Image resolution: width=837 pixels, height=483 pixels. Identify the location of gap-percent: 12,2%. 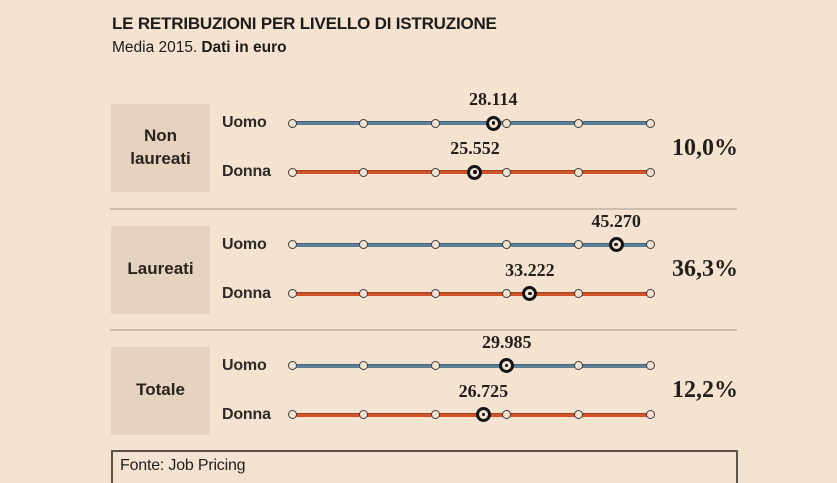
(705, 390).